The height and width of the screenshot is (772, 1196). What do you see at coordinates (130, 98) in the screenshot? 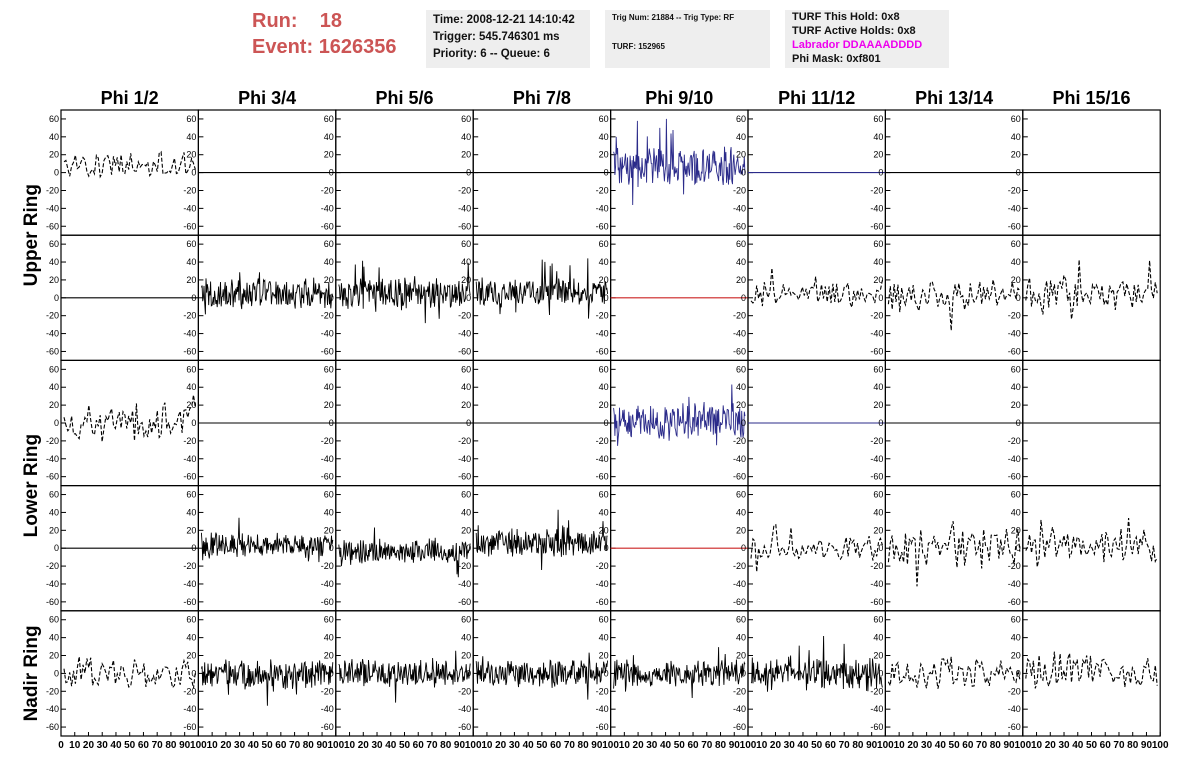
I see `column-header-1: Phi 1/2` at bounding box center [130, 98].